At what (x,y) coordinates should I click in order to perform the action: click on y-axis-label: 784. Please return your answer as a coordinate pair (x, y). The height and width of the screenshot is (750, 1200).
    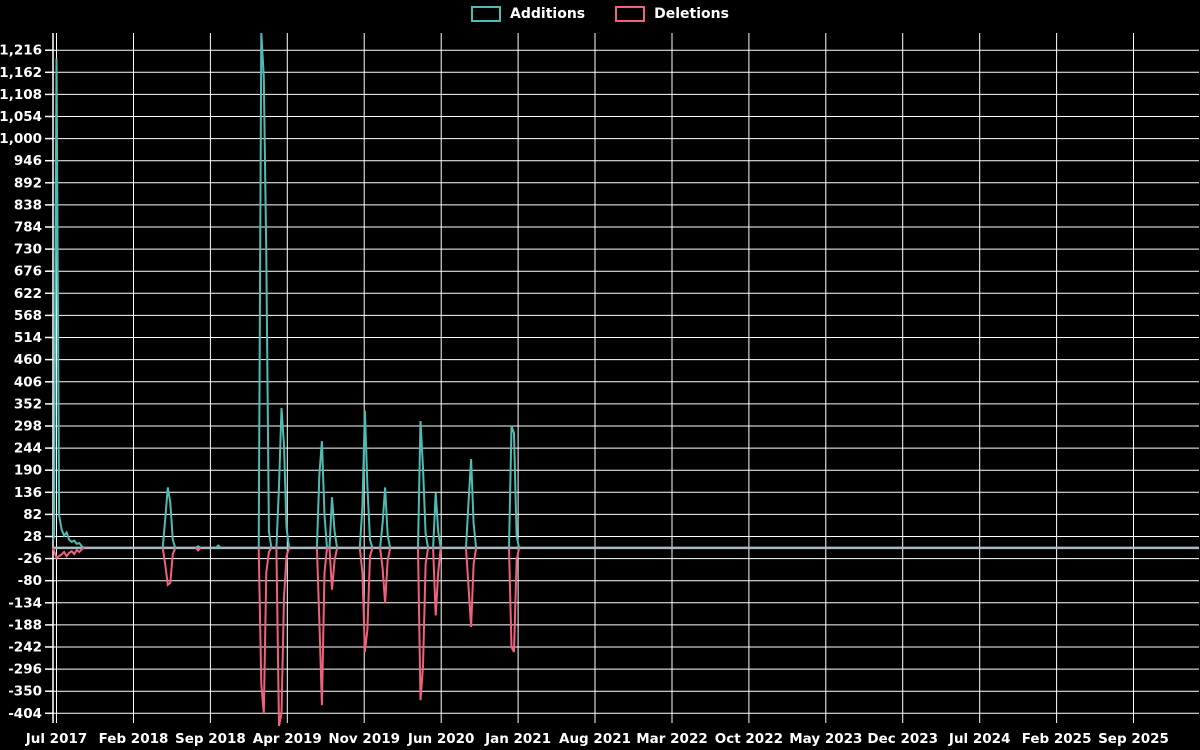
    Looking at the image, I should click on (28, 228).